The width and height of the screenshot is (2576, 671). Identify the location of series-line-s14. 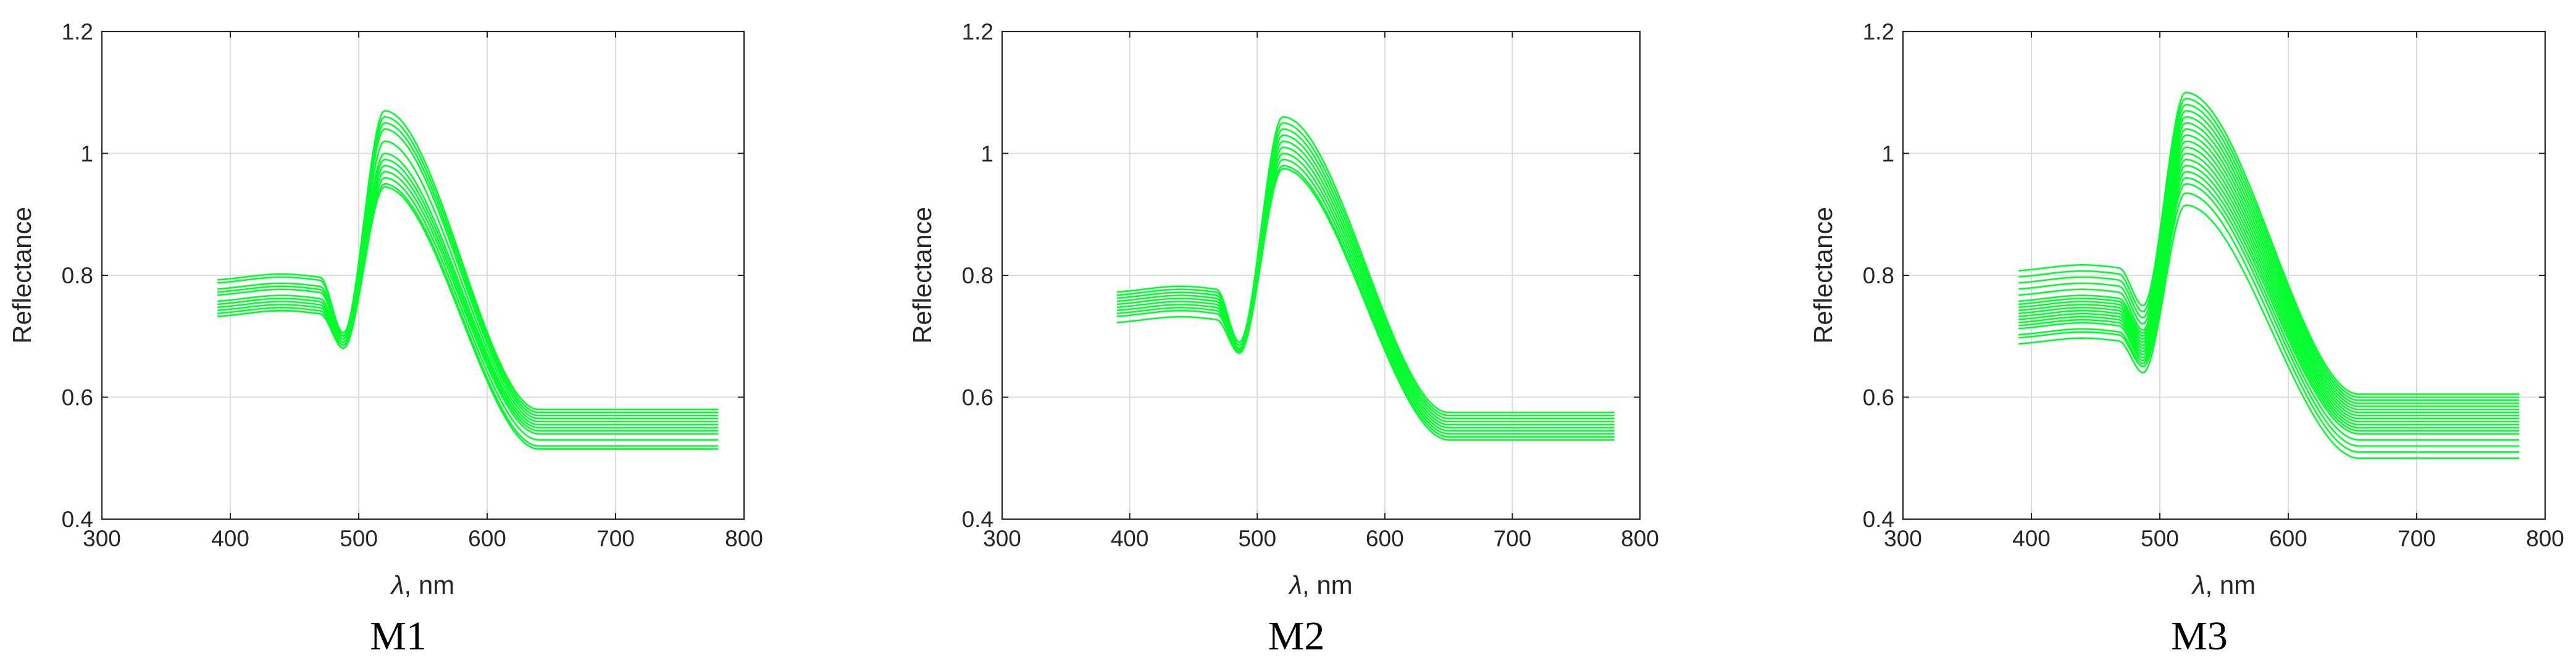
(2269, 303).